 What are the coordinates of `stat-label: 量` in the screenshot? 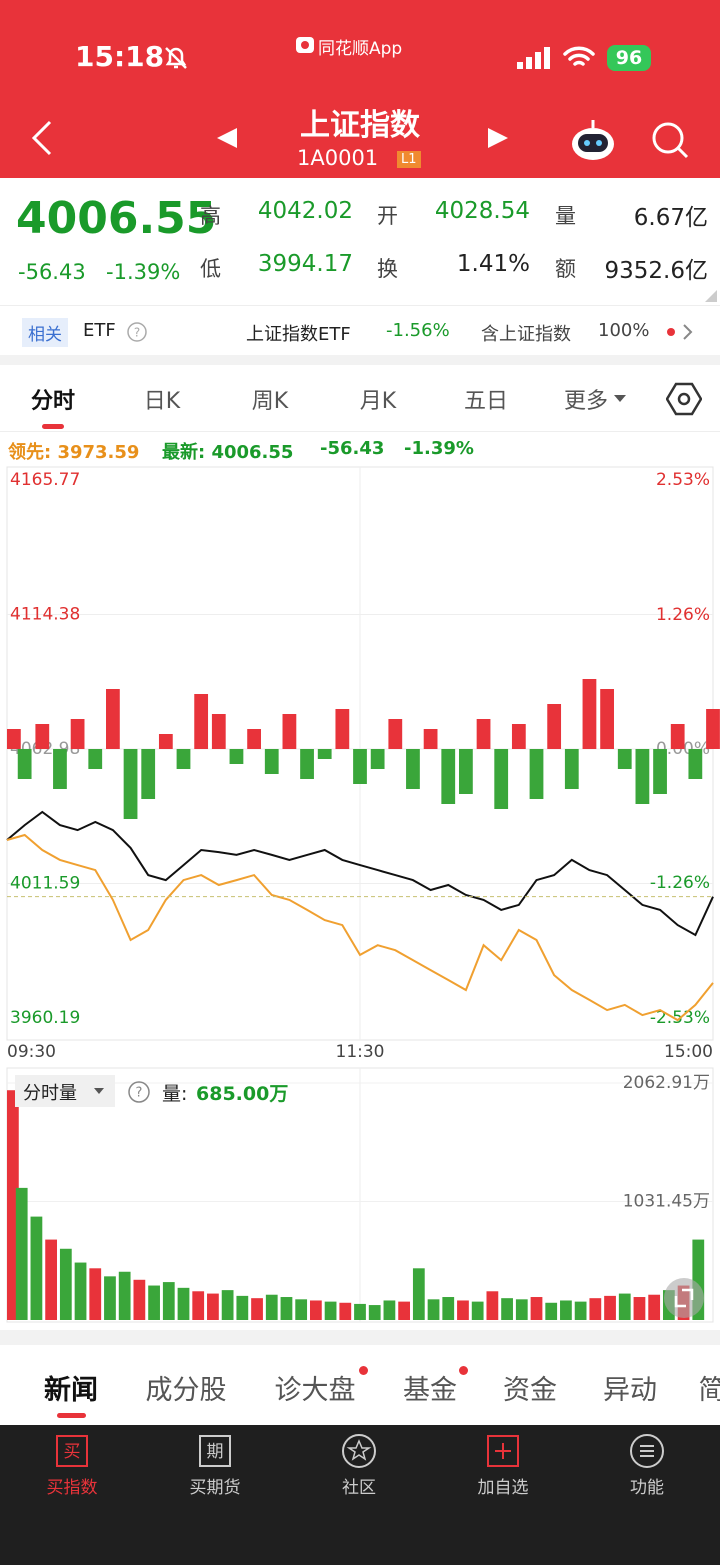 It's located at (565, 216).